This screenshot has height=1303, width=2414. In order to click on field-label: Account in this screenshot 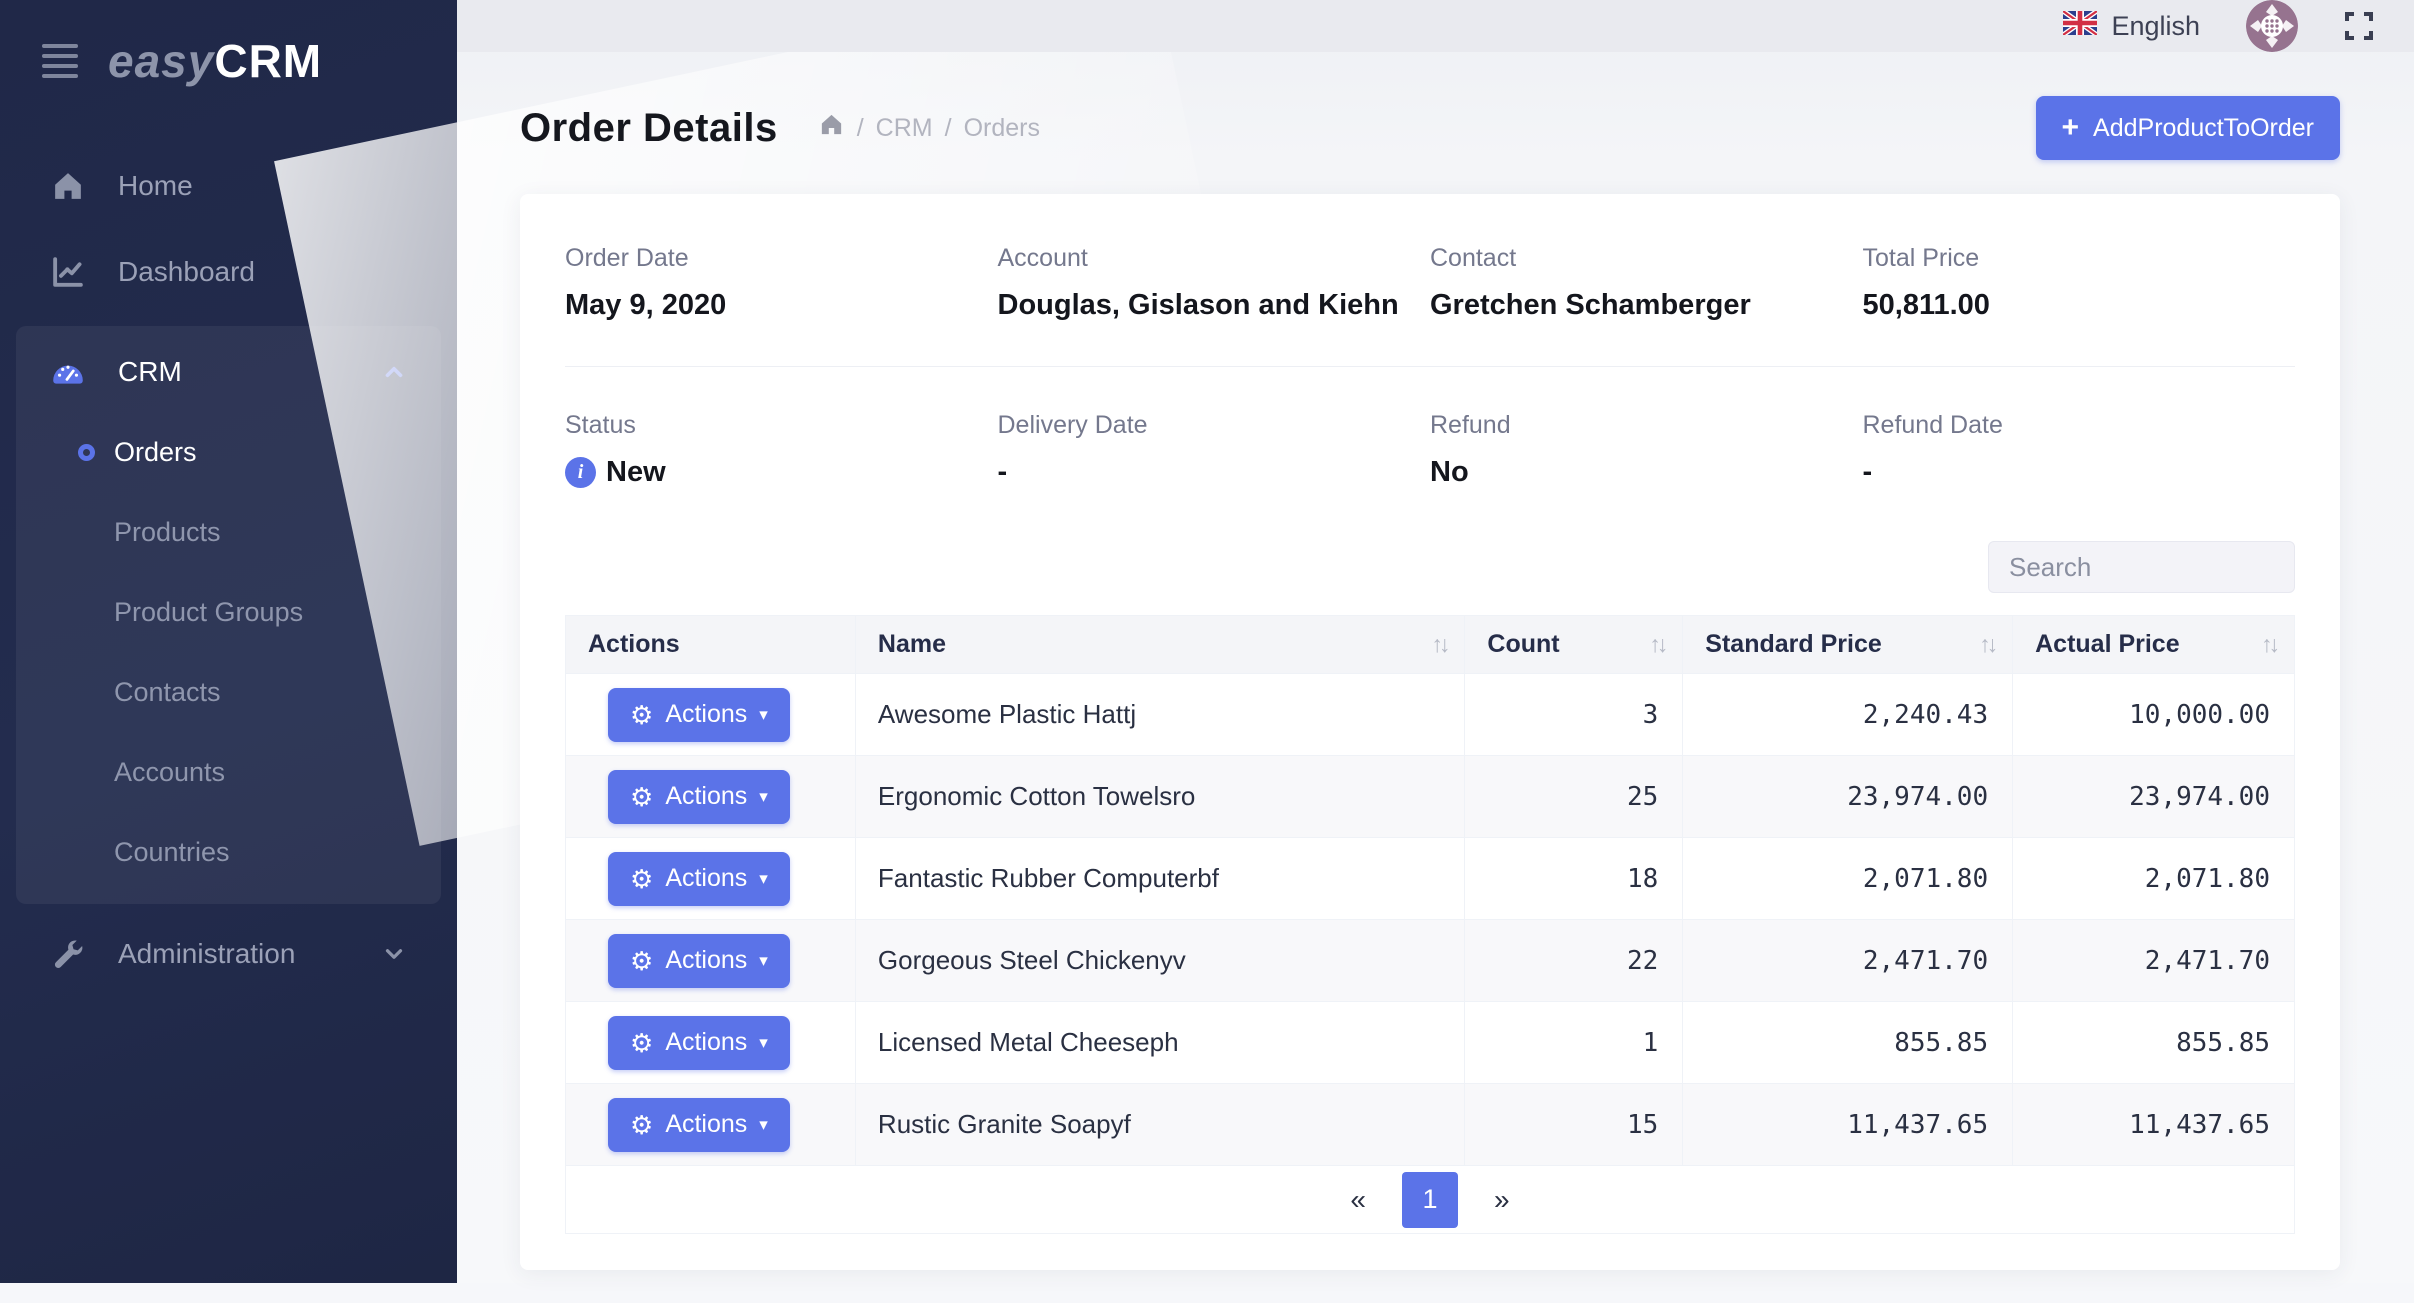, I will do `click(1042, 258)`.